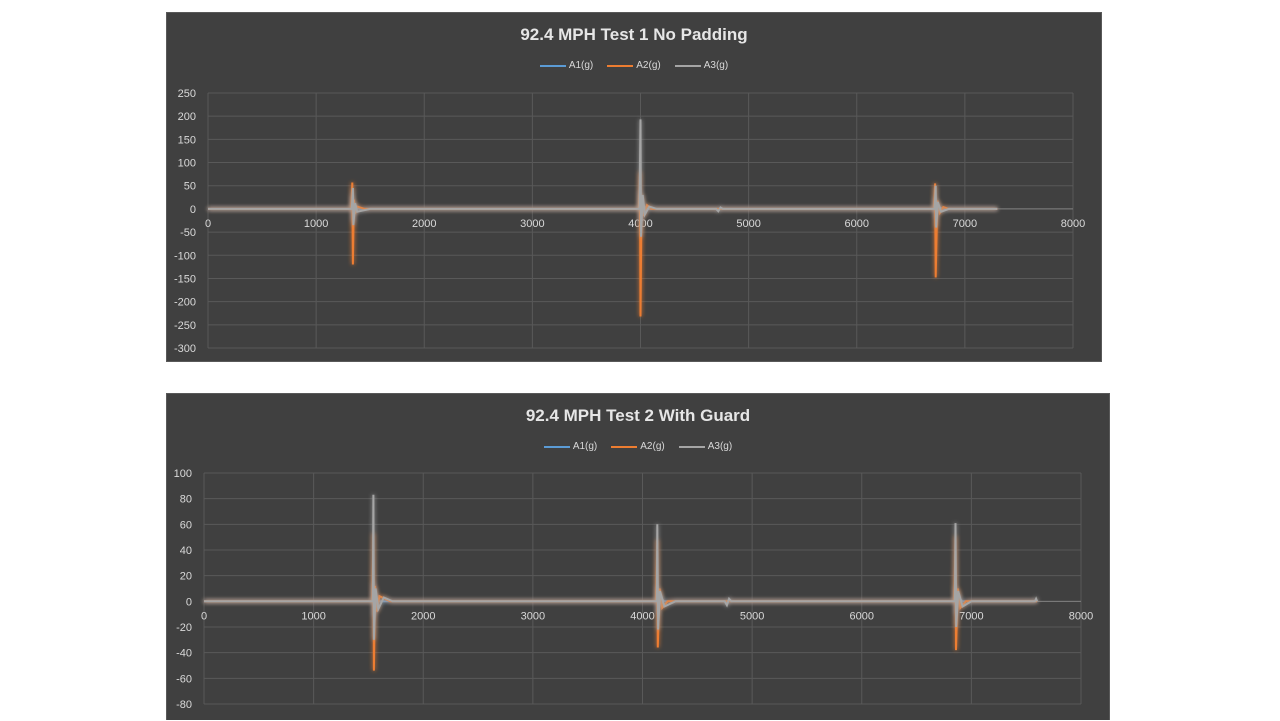 Image resolution: width=1280 pixels, height=721 pixels. Describe the element at coordinates (185, 303) in the screenshot. I see `y-tick-label: -200` at that location.